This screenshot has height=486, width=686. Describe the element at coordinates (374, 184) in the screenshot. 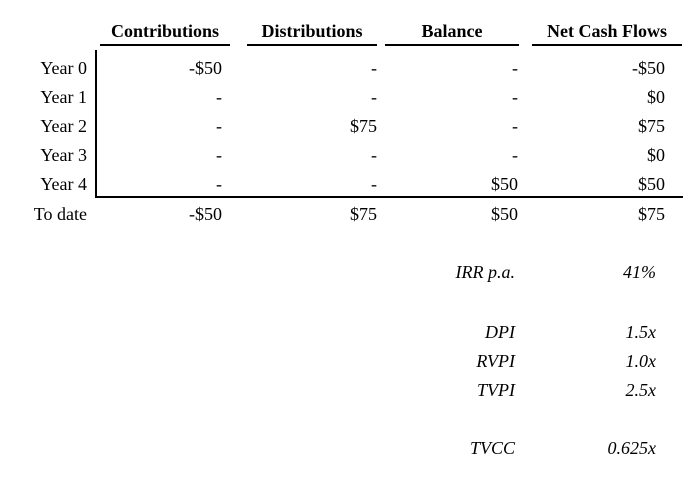

I see `cell-year4-distributions: -` at that location.